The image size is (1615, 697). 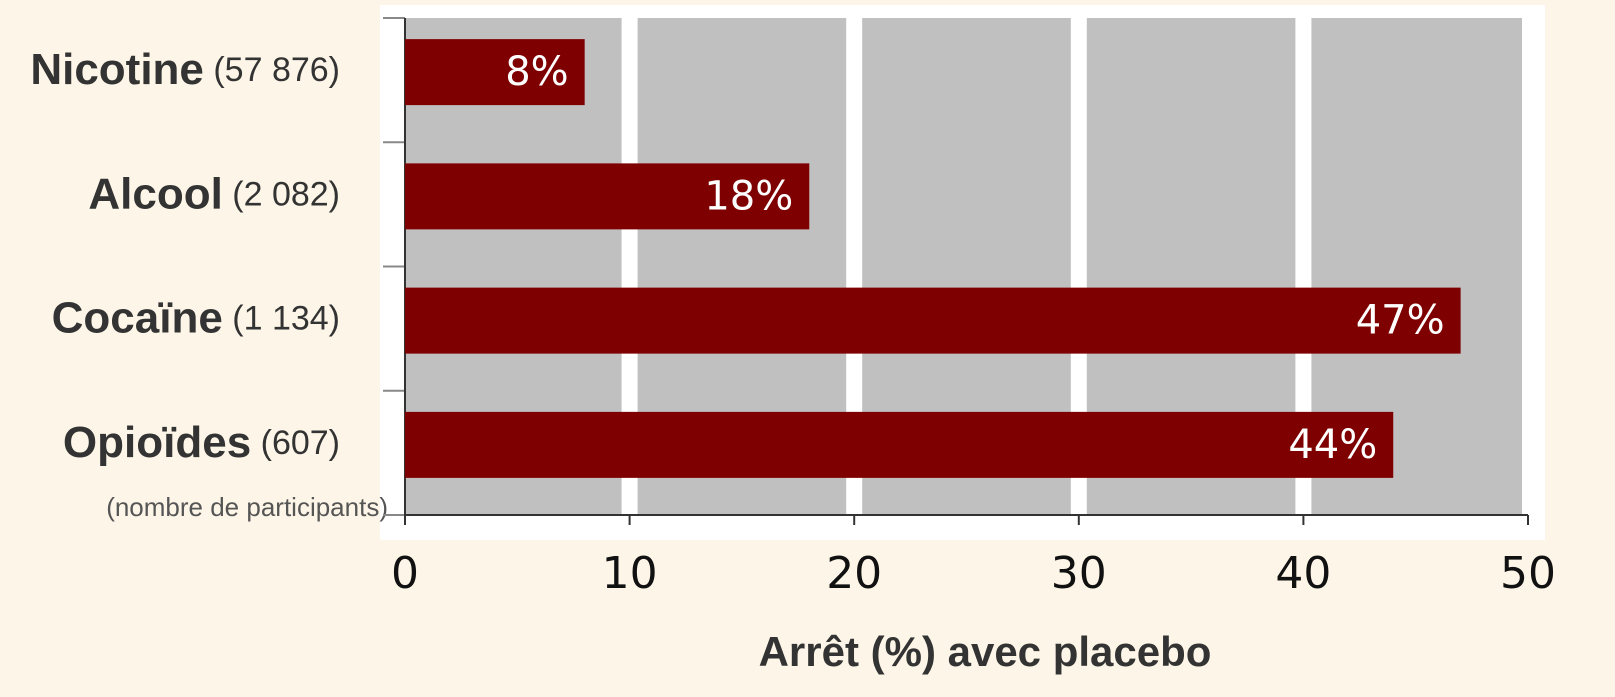 I want to click on x-tick-label: 50, so click(x=1528, y=573).